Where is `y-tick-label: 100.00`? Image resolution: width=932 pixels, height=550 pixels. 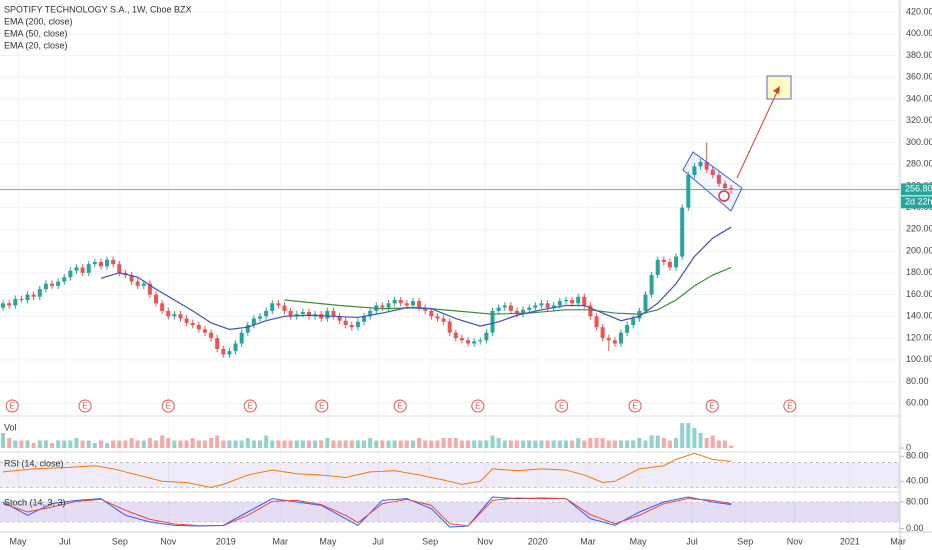
y-tick-label: 100.00 is located at coordinates (919, 359).